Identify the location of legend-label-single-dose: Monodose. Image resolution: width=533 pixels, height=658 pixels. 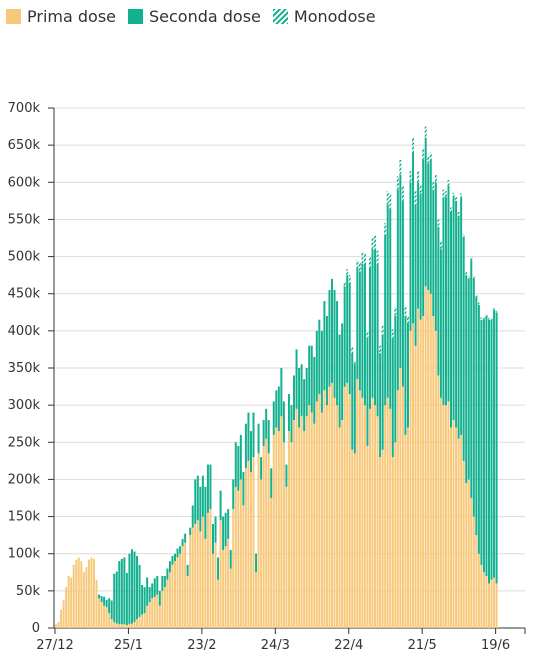
(334, 16).